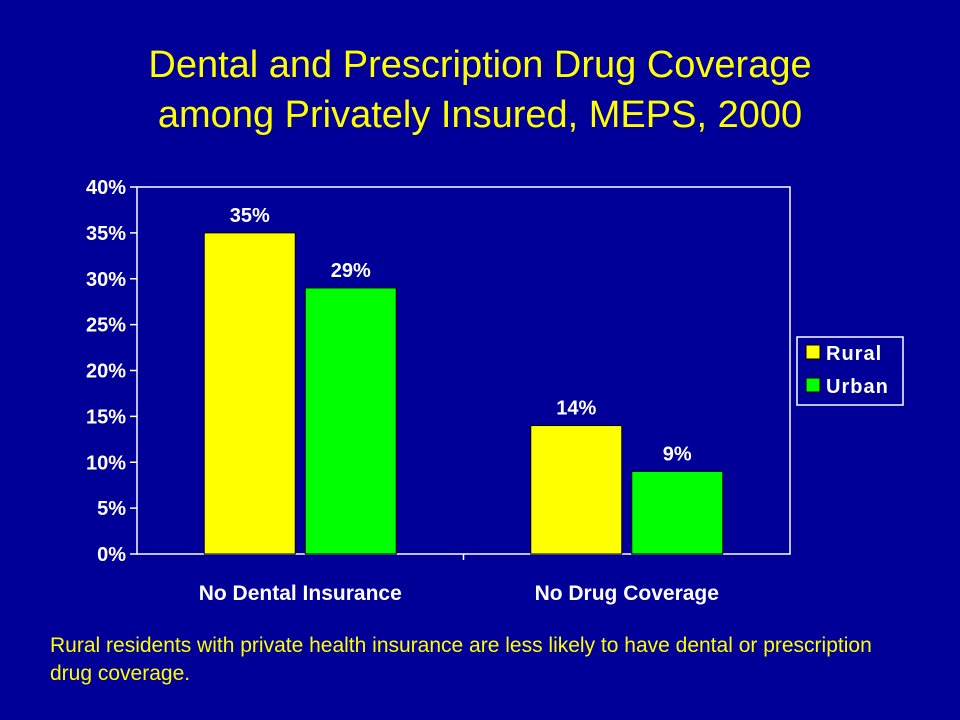 This screenshot has height=720, width=960. I want to click on y-tick-label: 20%, so click(106, 372).